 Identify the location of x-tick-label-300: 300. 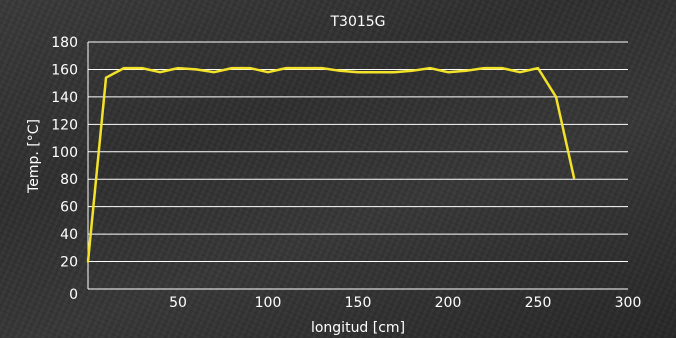
(628, 303).